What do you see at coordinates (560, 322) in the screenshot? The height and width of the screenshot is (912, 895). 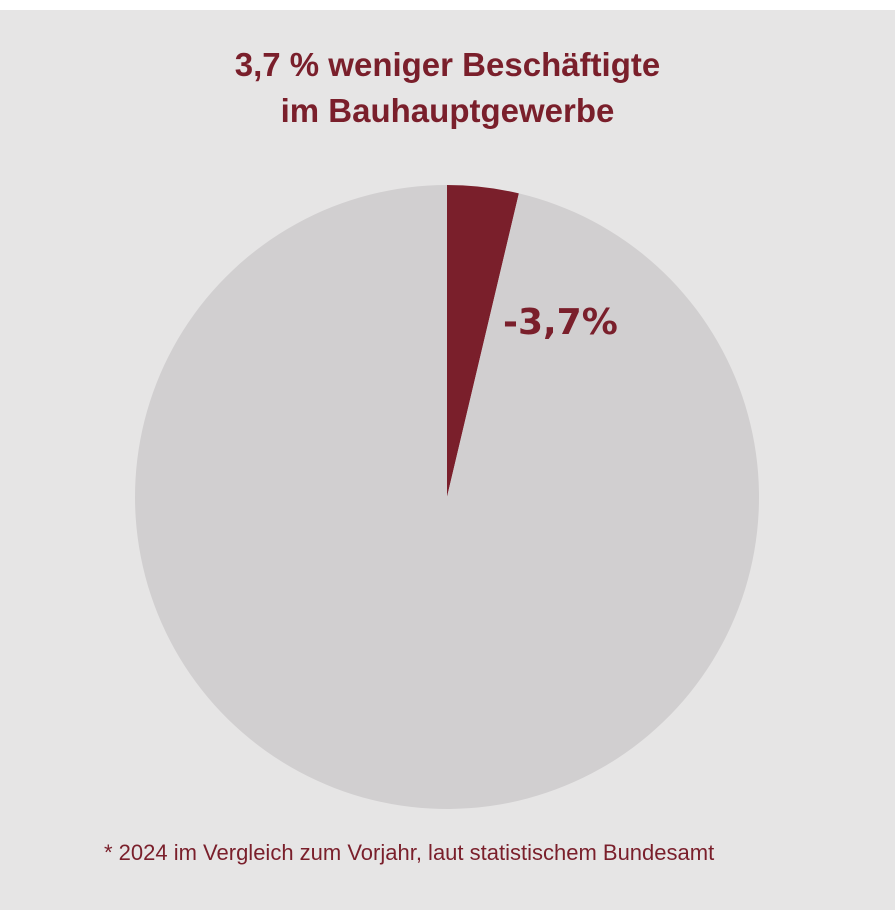 I see `slice-label-decline: -3,7%` at bounding box center [560, 322].